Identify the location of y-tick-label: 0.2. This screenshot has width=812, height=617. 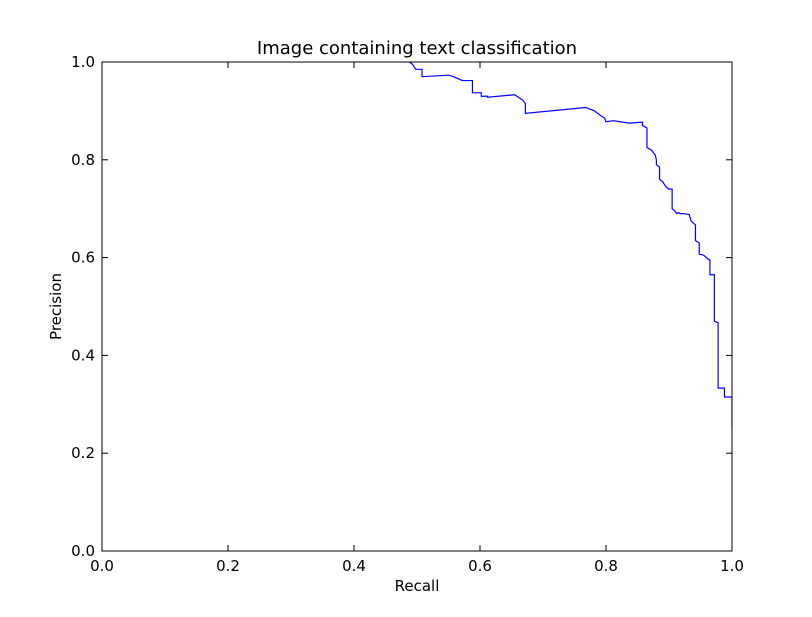
(83, 453).